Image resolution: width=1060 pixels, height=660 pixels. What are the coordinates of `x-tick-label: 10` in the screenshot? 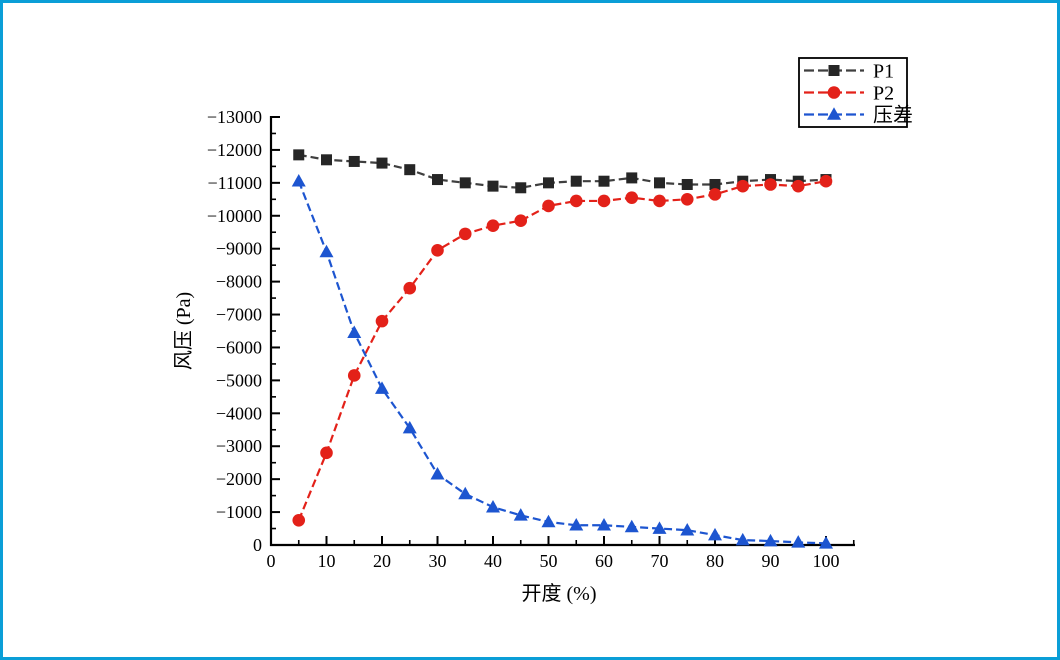 It's located at (327, 561).